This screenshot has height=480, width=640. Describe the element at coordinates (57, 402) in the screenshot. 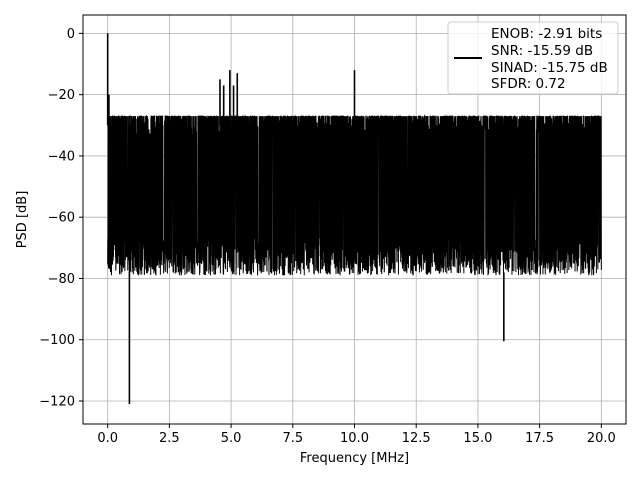

I see `y-tick-label: −120` at that location.